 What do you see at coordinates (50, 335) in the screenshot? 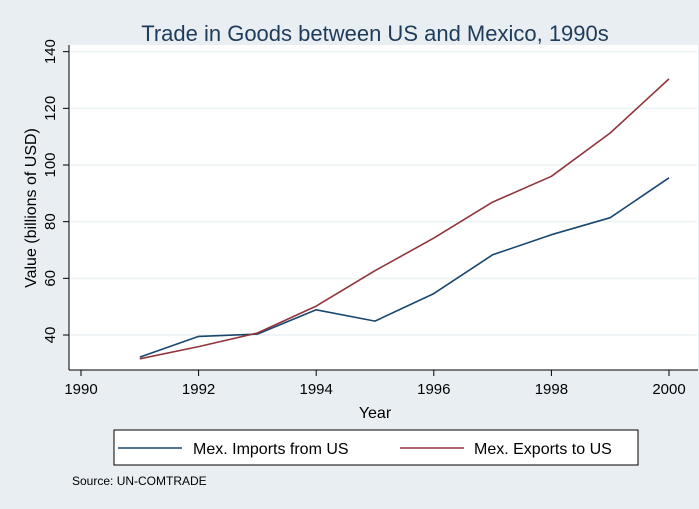
I see `y-tick-label: 40` at bounding box center [50, 335].